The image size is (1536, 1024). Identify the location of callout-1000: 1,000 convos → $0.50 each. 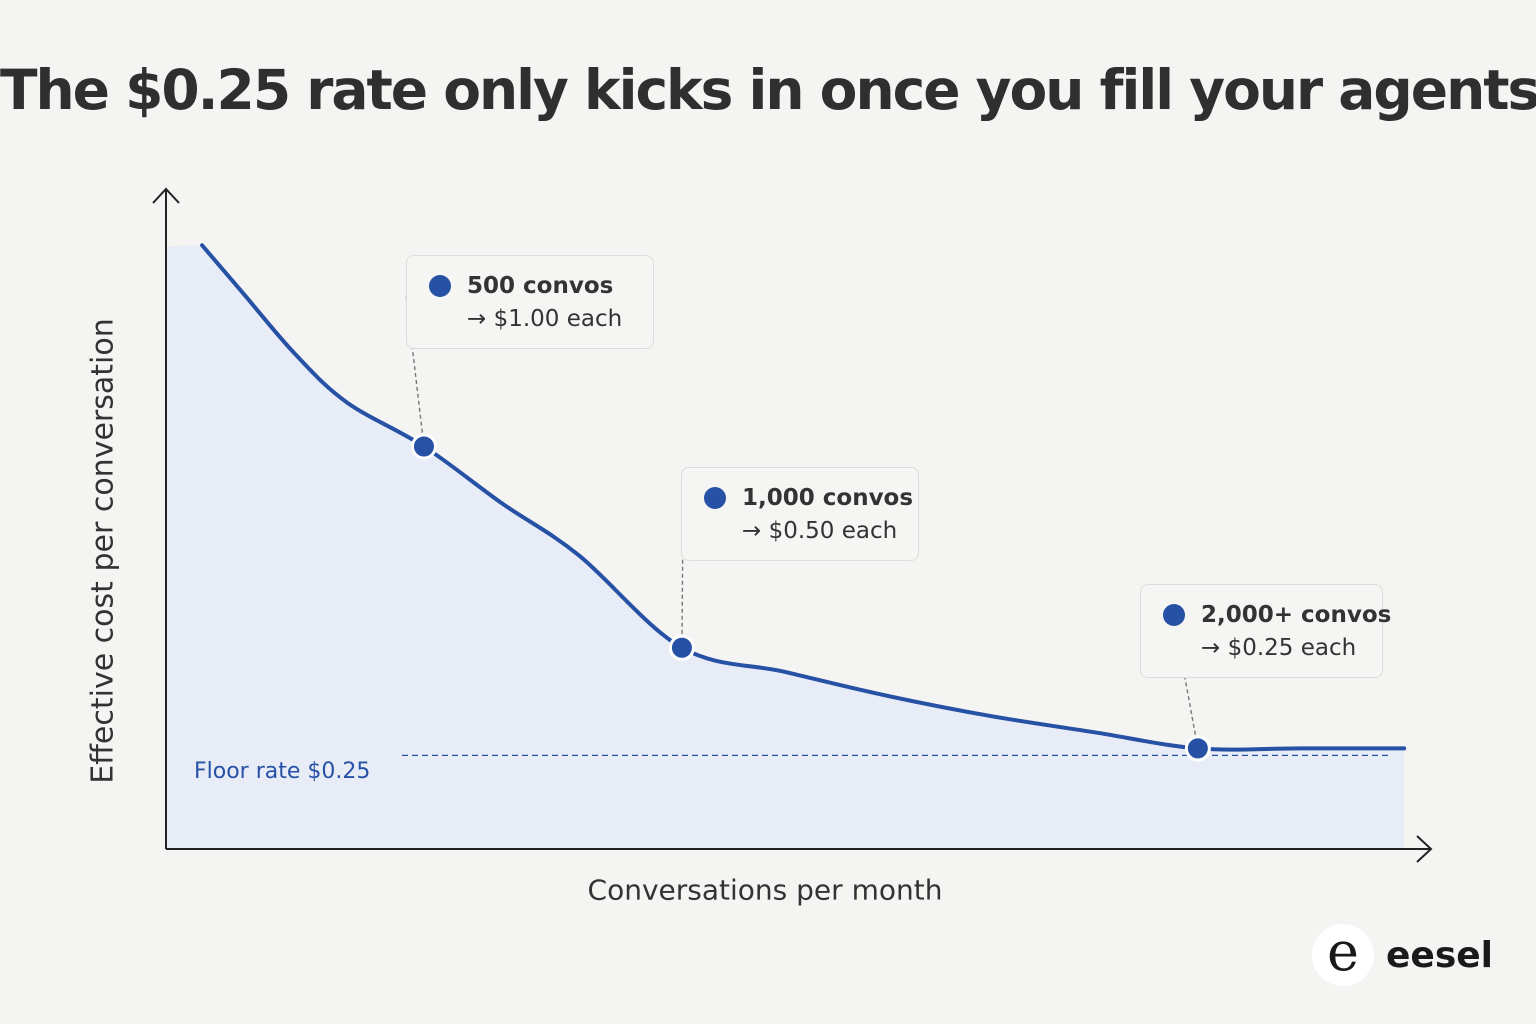
(800, 514).